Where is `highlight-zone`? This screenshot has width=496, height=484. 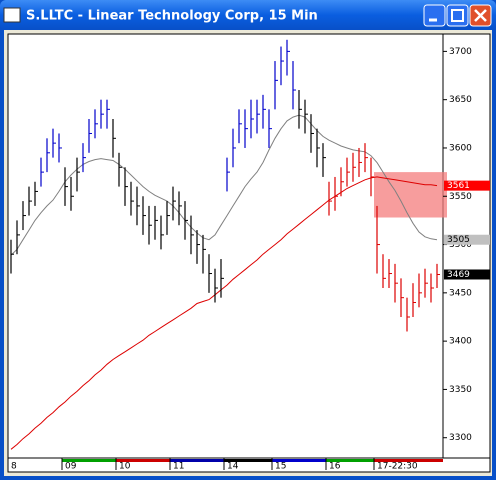 highlight-zone is located at coordinates (410, 195).